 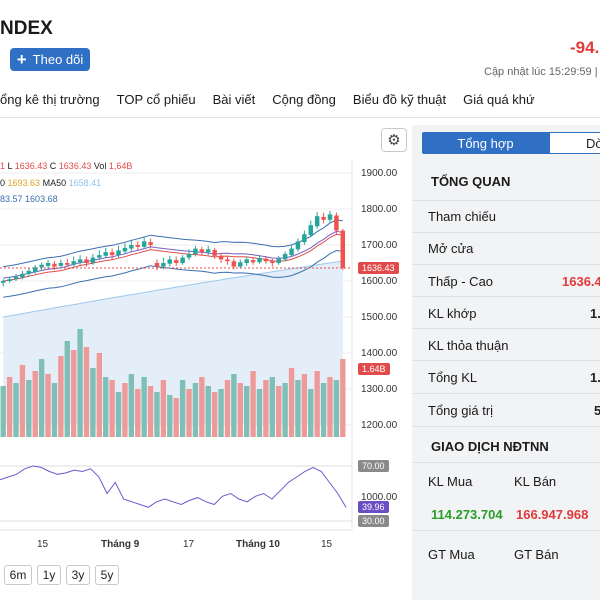 What do you see at coordinates (54, 183) in the screenshot?
I see `legend-item: MA50` at bounding box center [54, 183].